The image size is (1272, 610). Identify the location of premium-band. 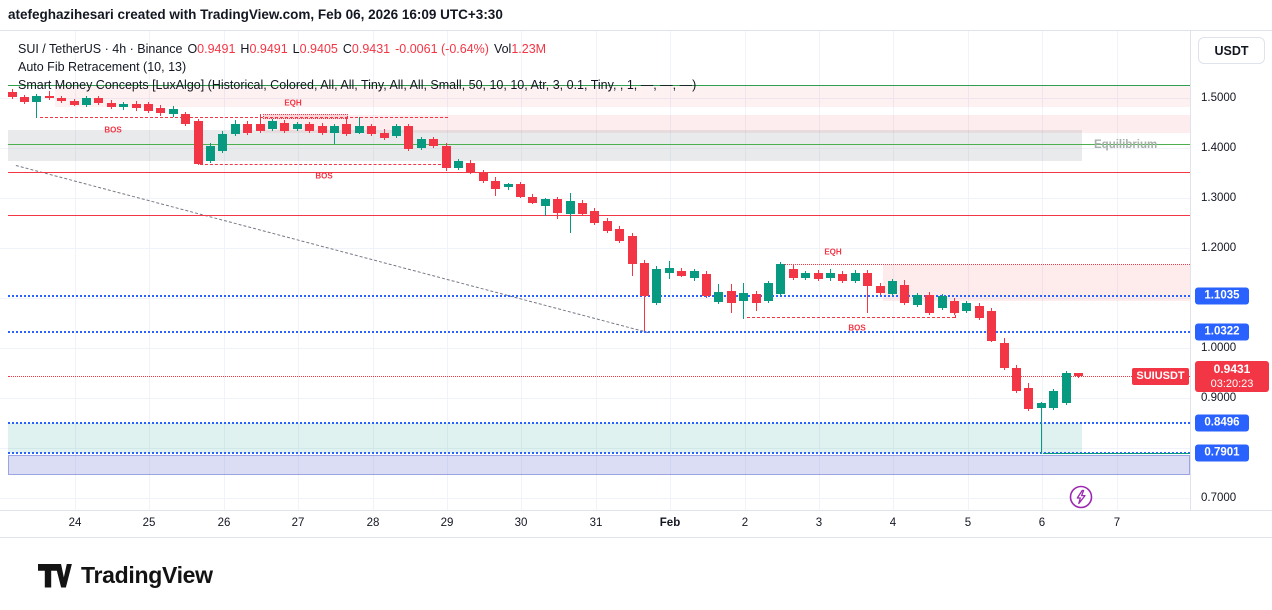
(622, 96).